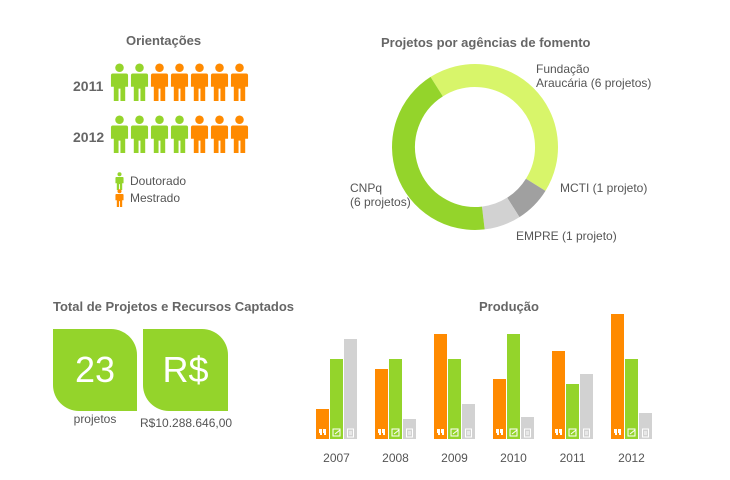 The height and width of the screenshot is (480, 730). I want to click on x-tick-label-2007: 2007, so click(336, 458).